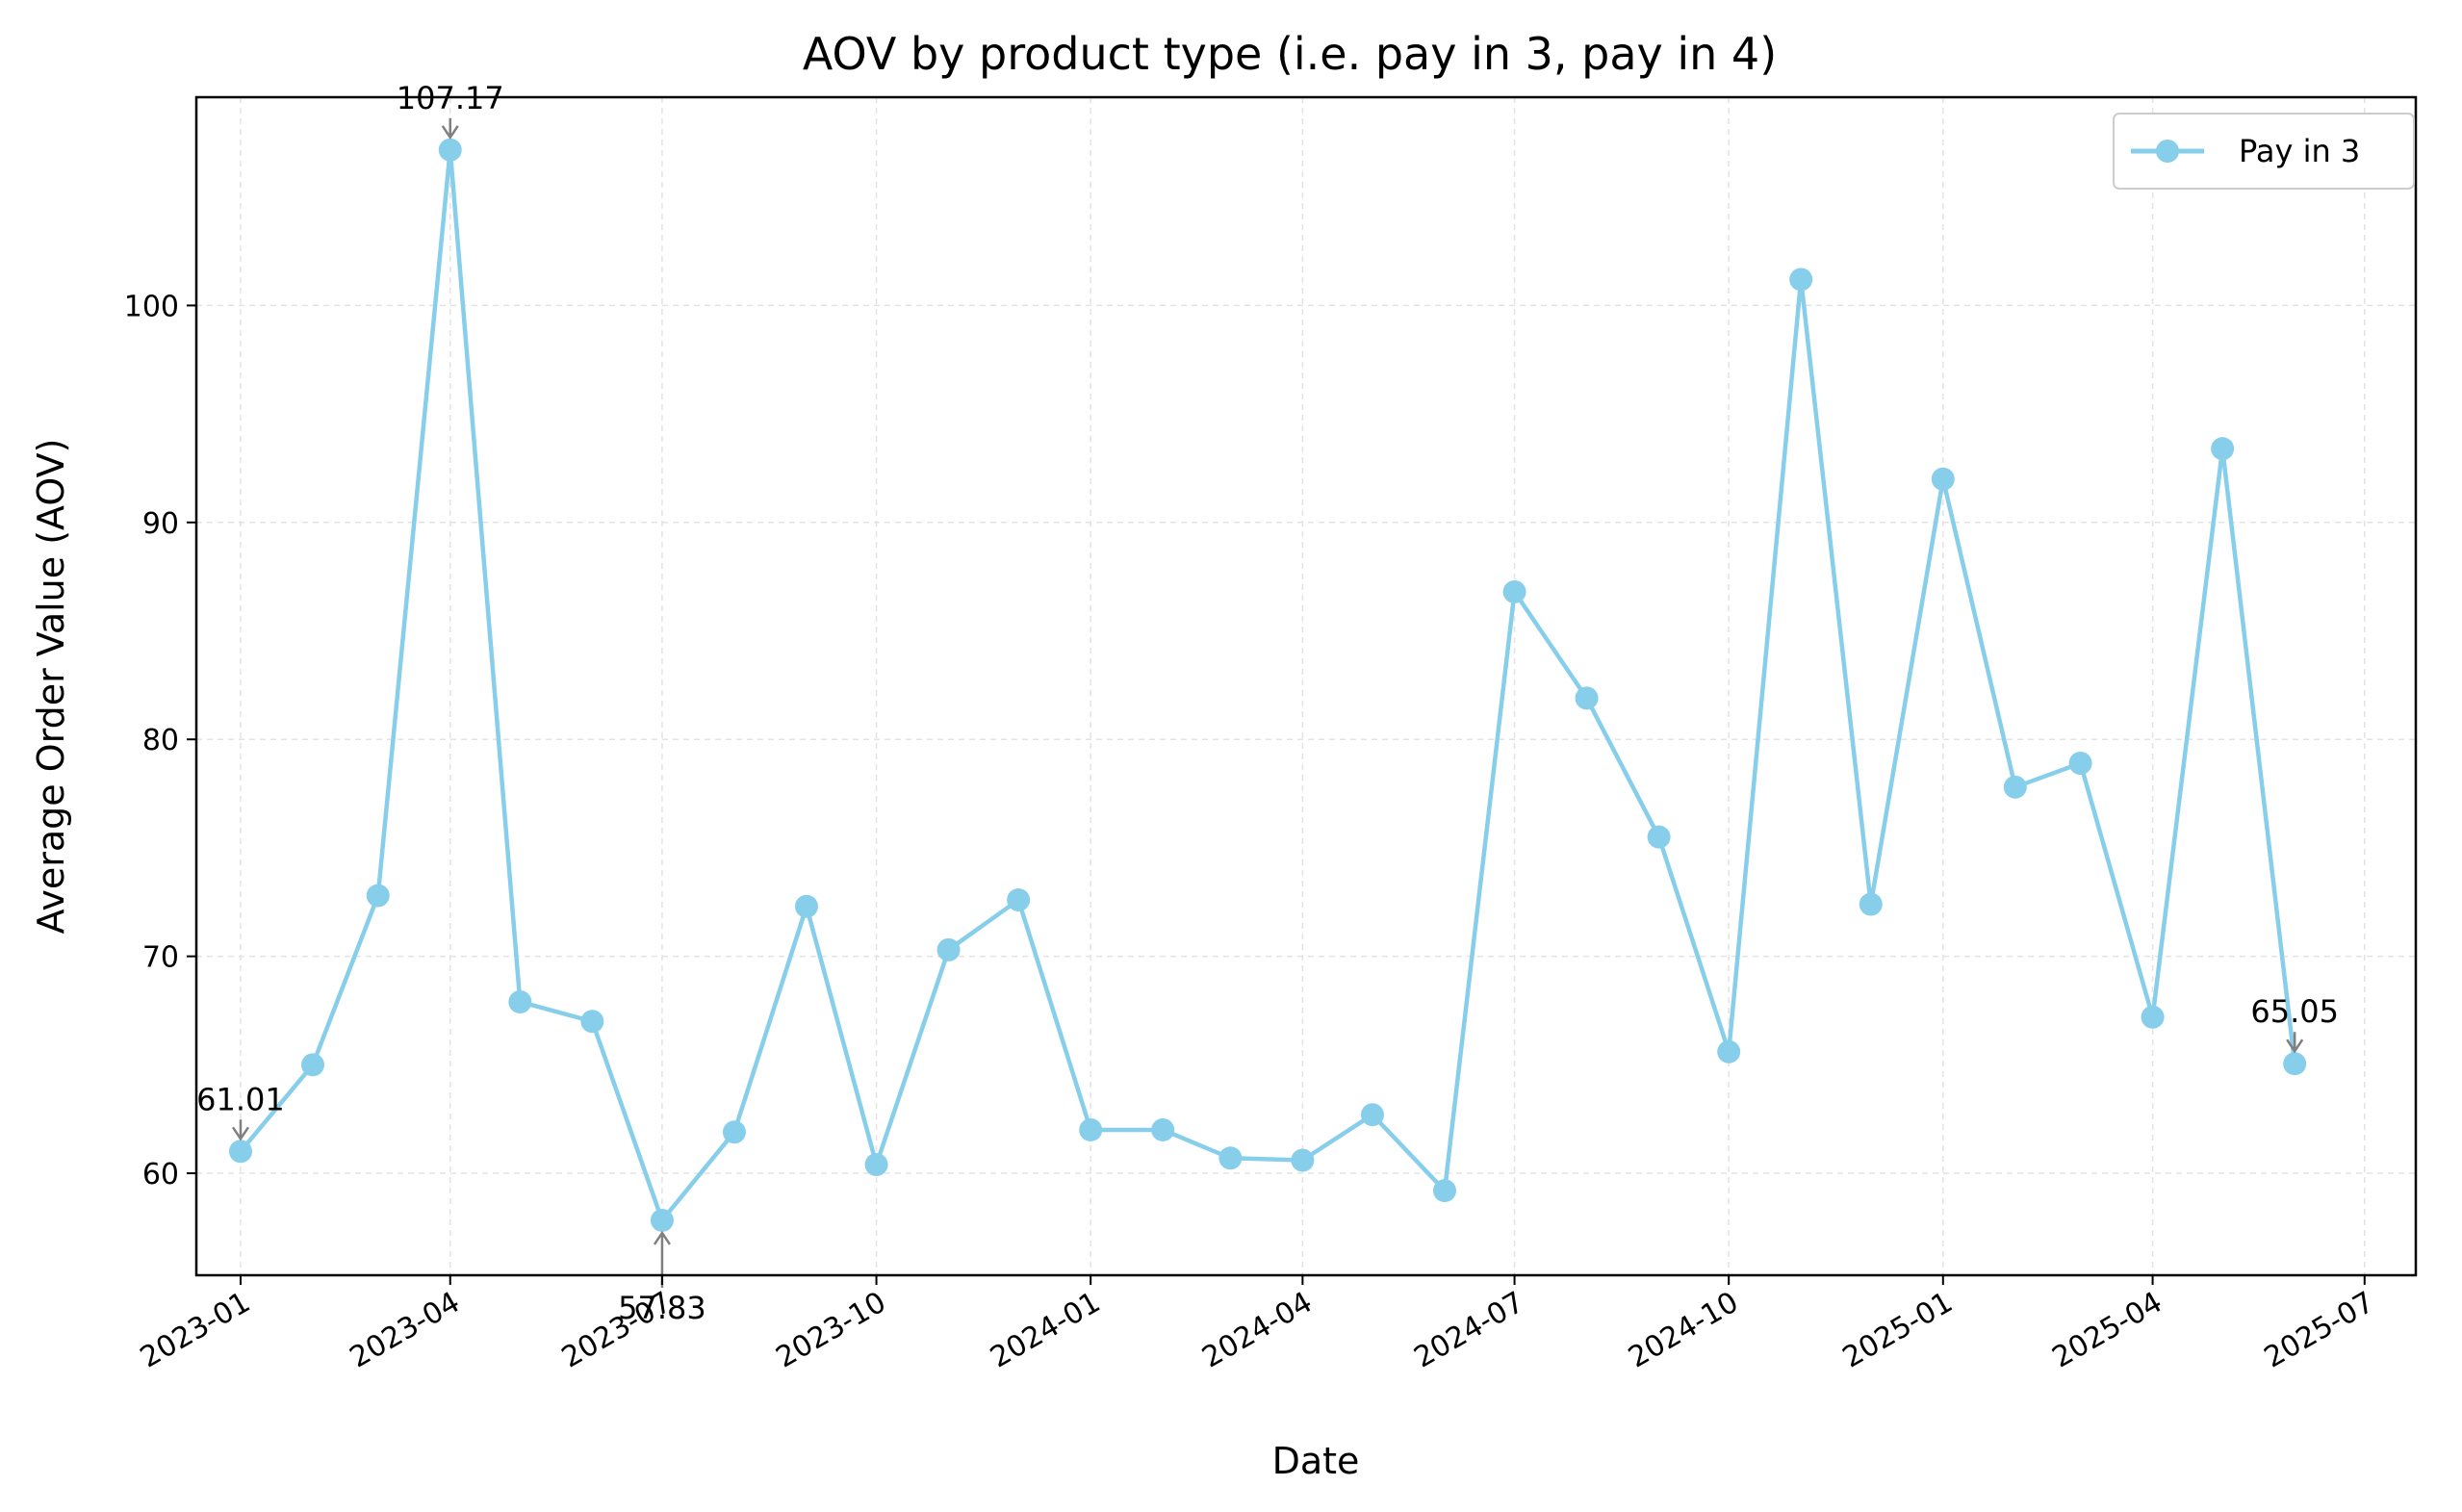 The height and width of the screenshot is (1512, 2462). What do you see at coordinates (2294, 1011) in the screenshot?
I see `annotation-label: 65.05` at bounding box center [2294, 1011].